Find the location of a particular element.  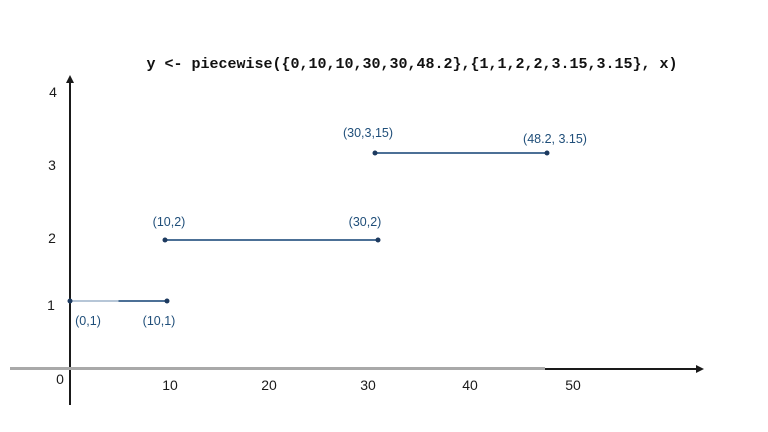

x-axis-gray-overlay is located at coordinates (277, 369).